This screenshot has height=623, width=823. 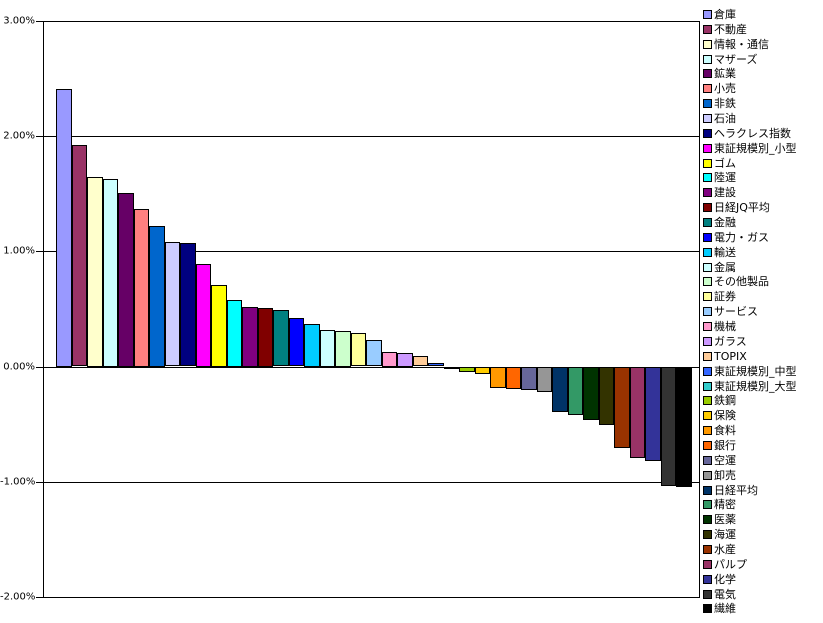 What do you see at coordinates (725, 296) in the screenshot?
I see `legend-label: 証券` at bounding box center [725, 296].